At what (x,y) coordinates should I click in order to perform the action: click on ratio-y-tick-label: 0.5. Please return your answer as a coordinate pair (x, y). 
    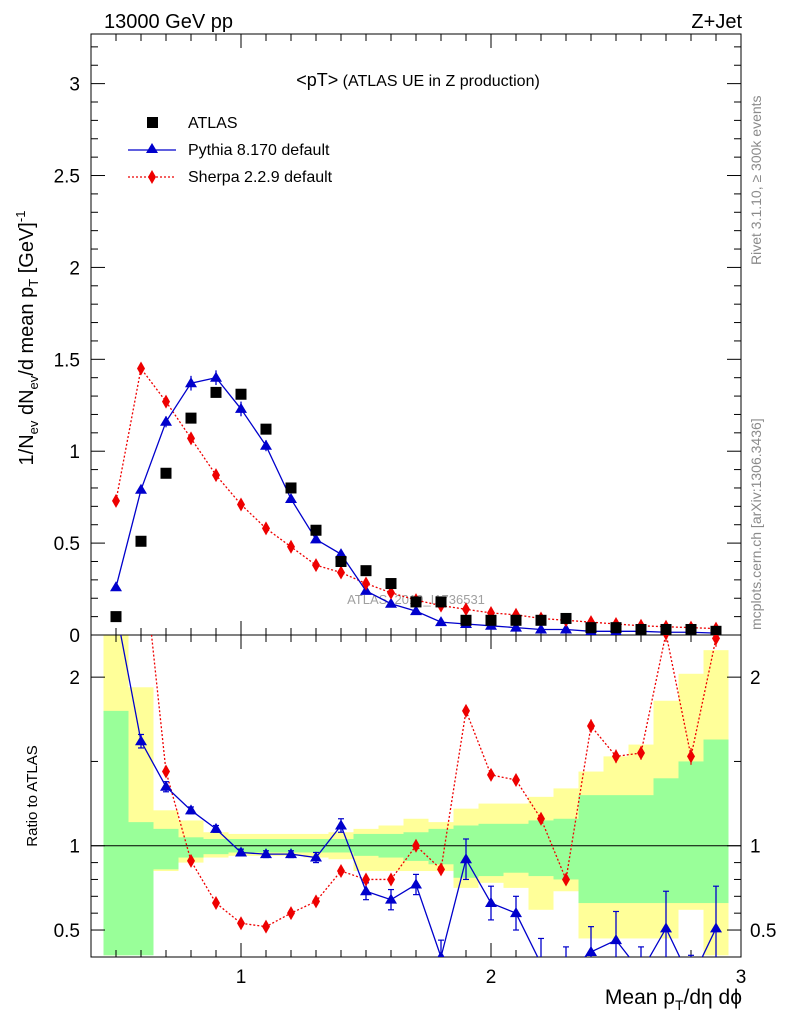
    Looking at the image, I should click on (67, 931).